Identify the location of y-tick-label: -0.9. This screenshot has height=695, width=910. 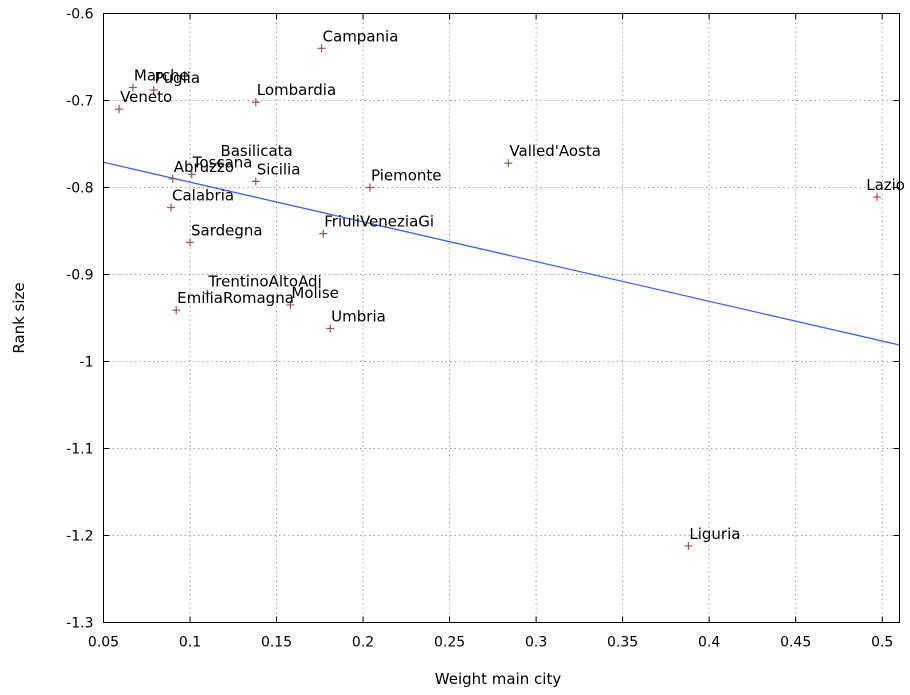
(79, 276).